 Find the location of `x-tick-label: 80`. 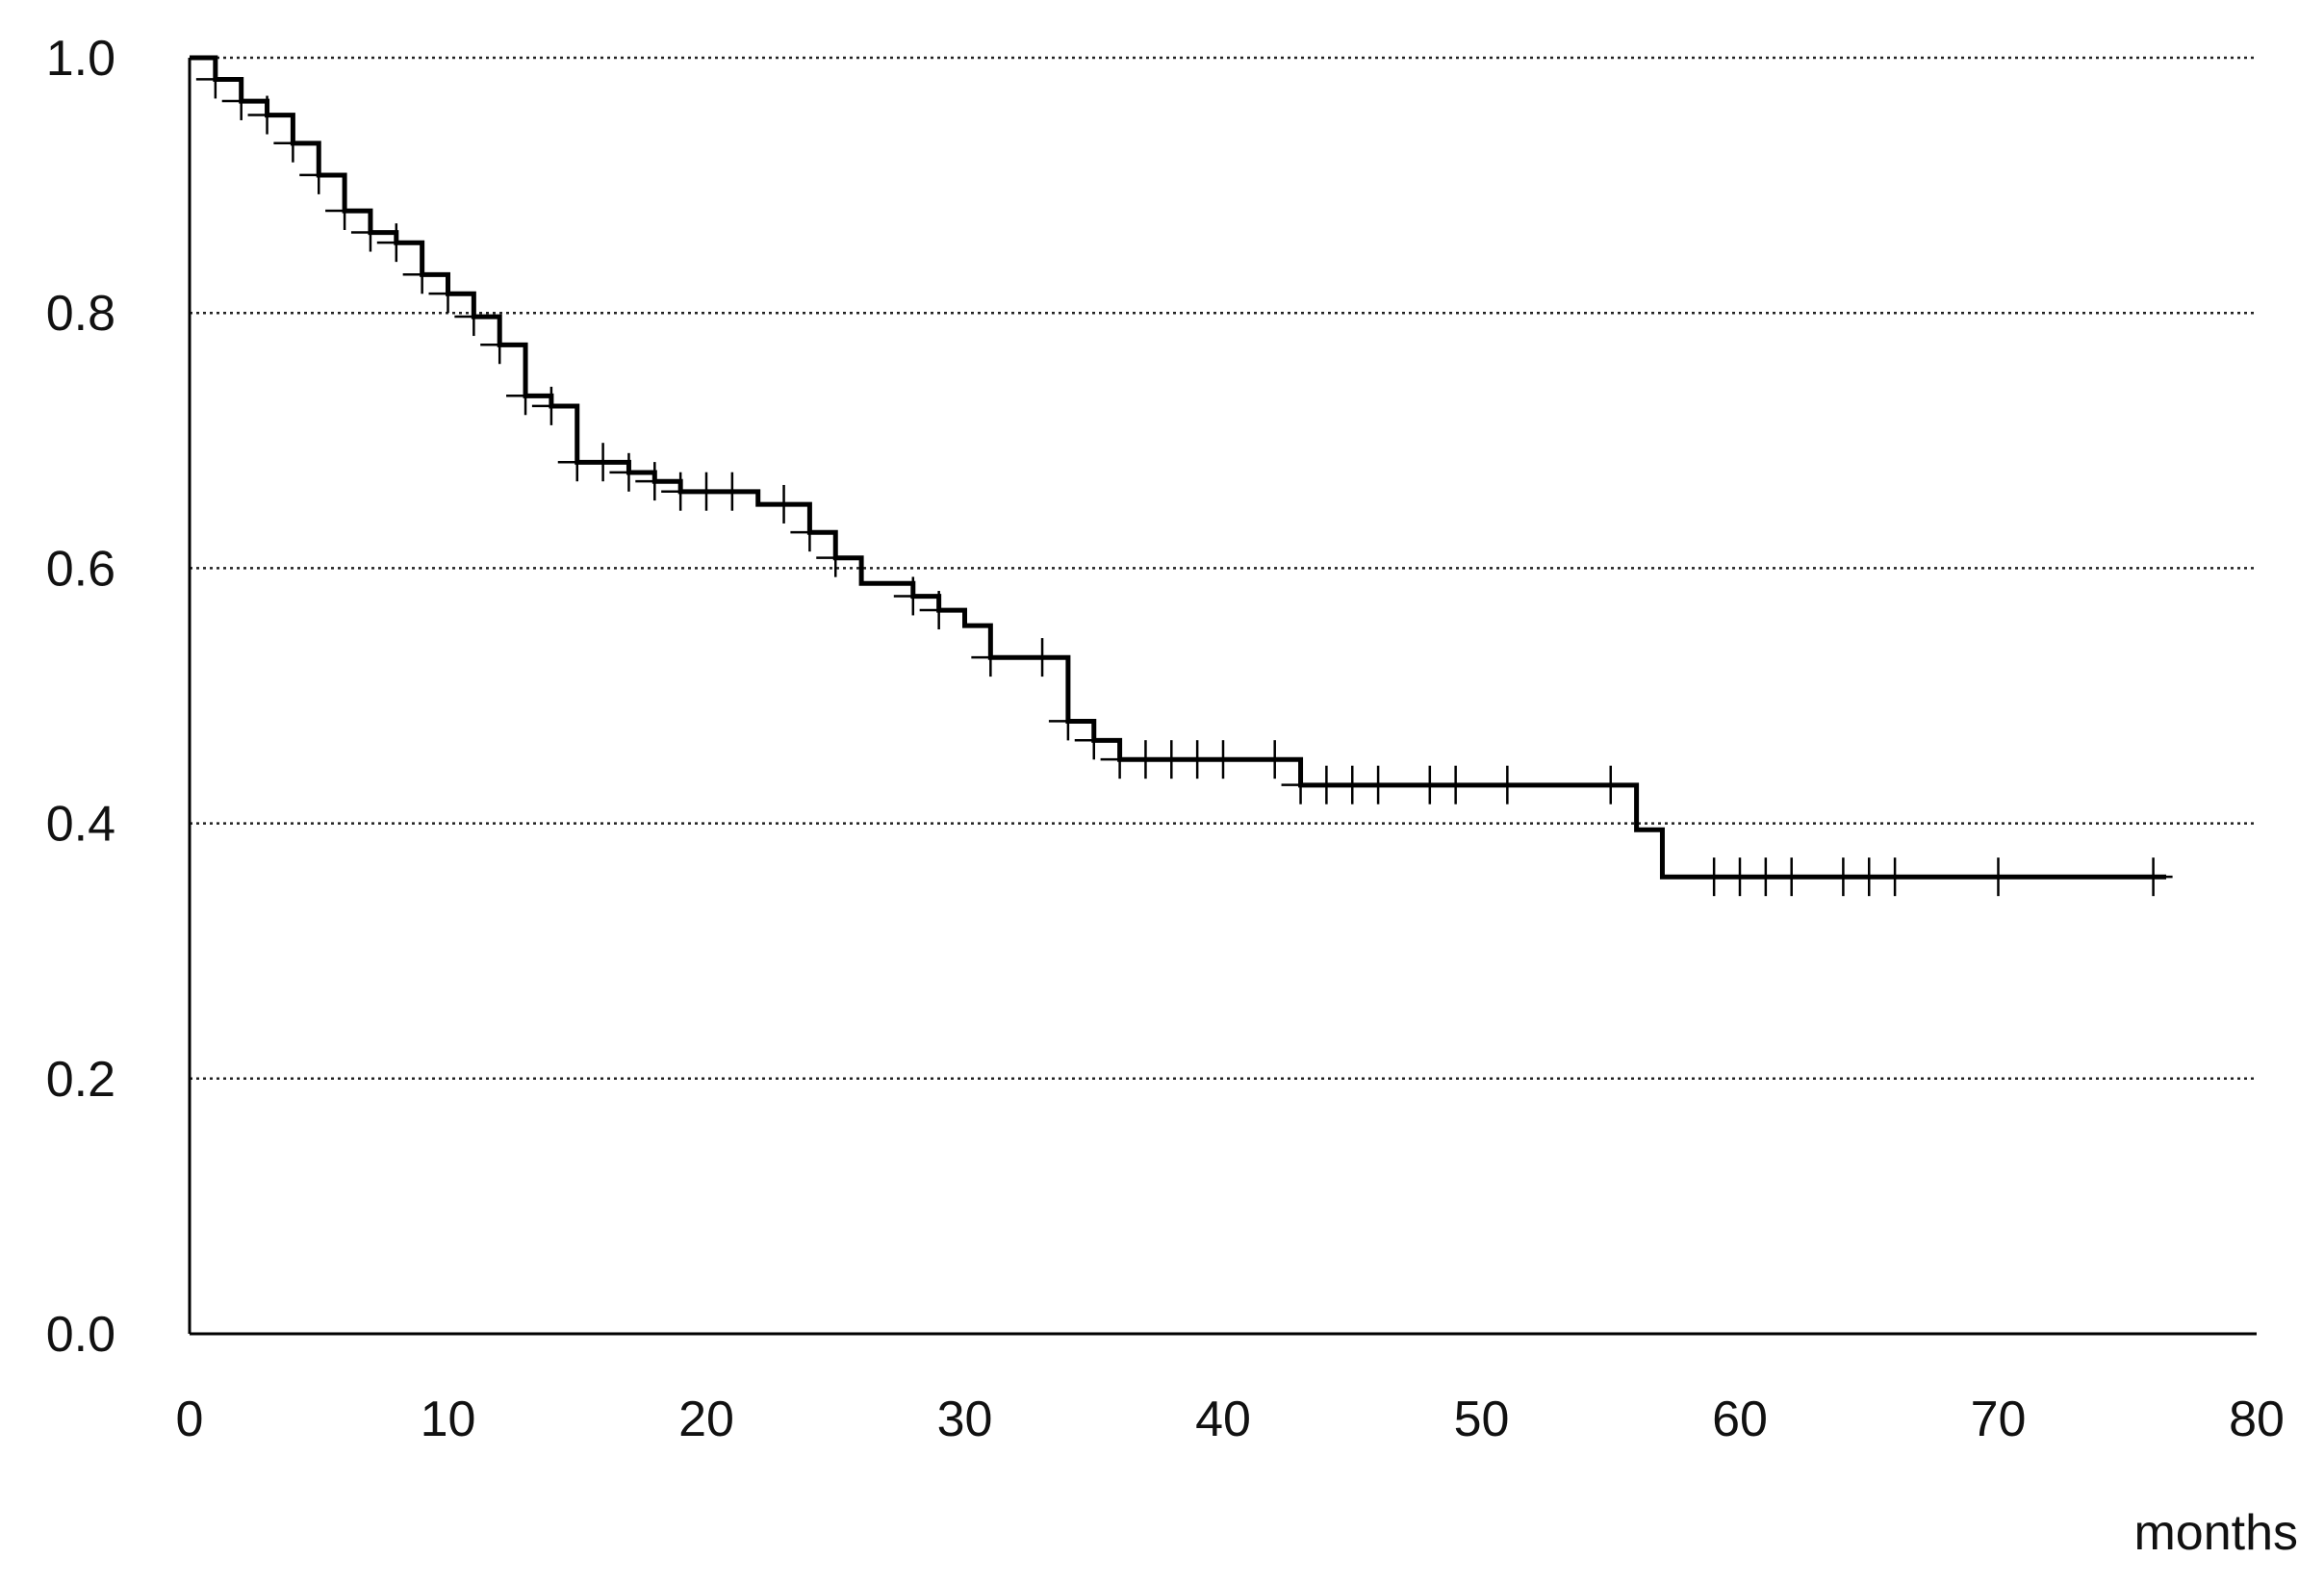

x-tick-label: 80 is located at coordinates (2257, 1419).